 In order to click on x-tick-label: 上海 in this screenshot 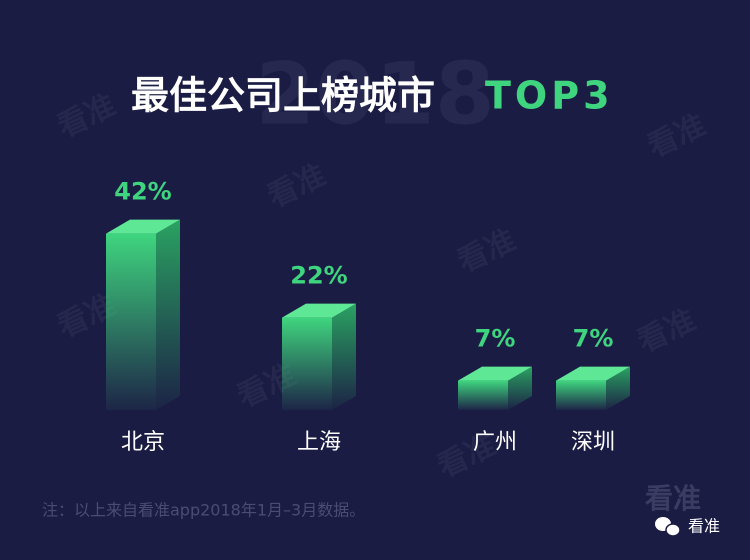, I will do `click(319, 442)`.